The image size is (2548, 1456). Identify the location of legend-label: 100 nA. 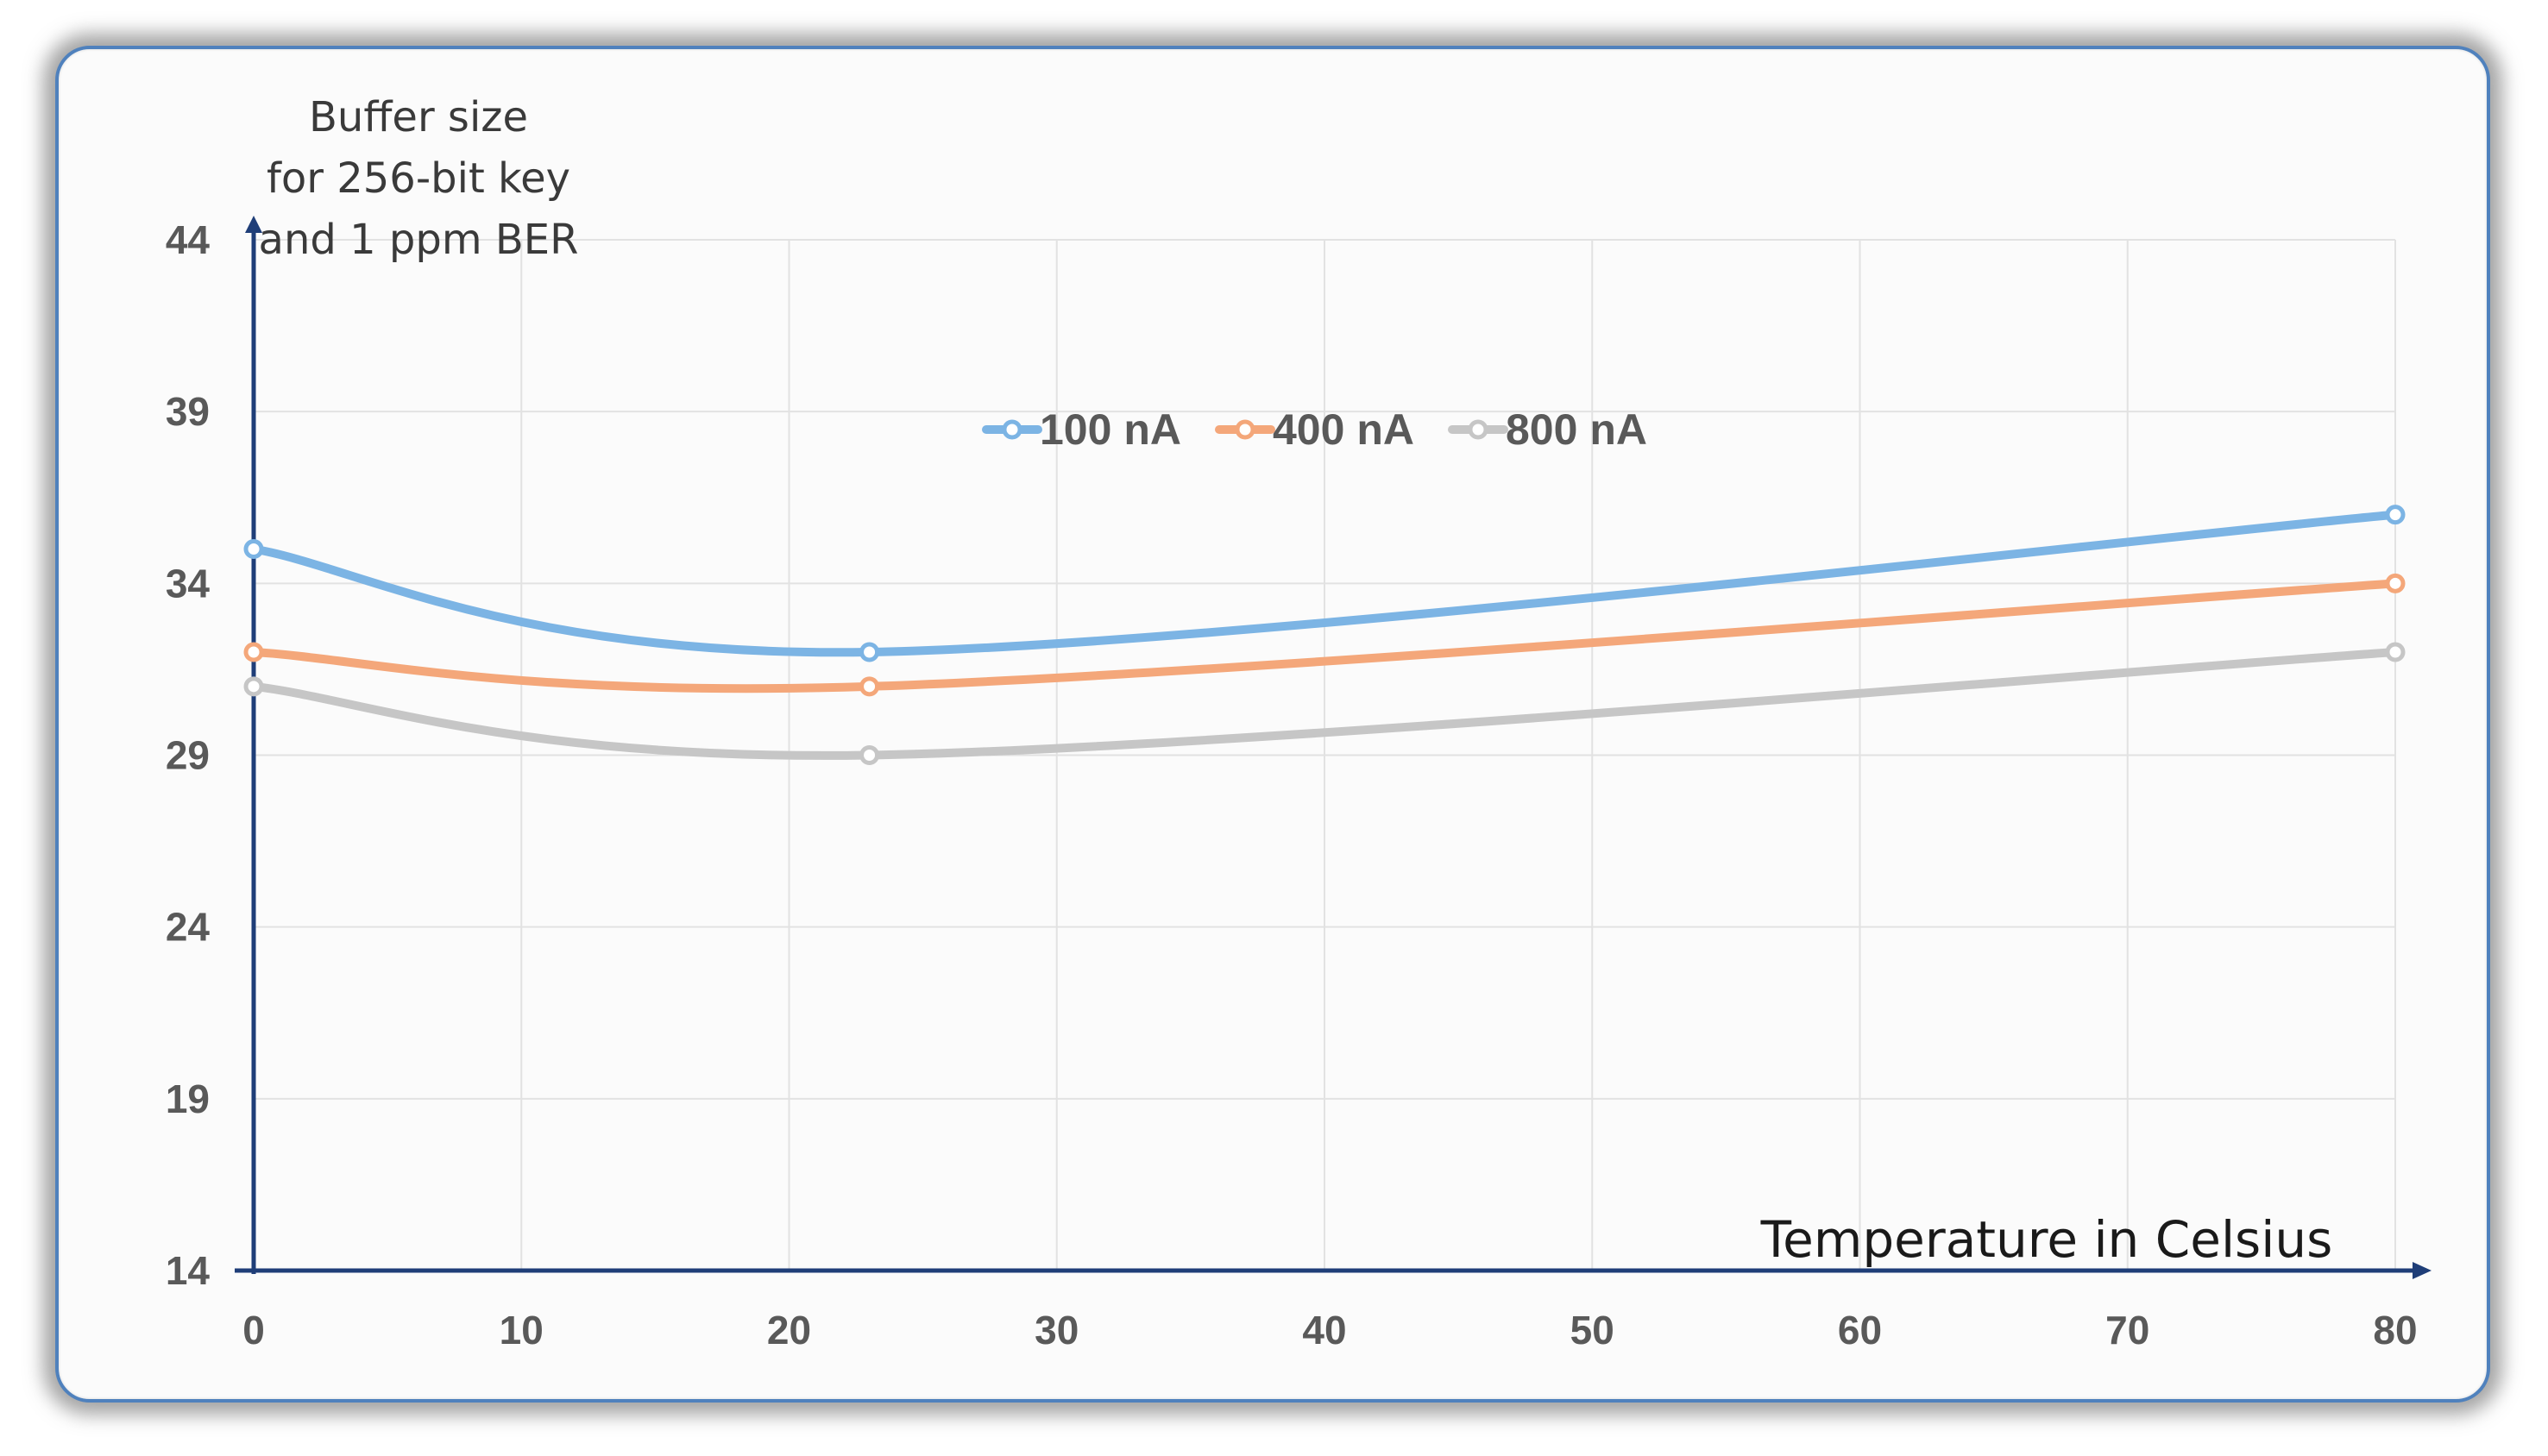
(1111, 430).